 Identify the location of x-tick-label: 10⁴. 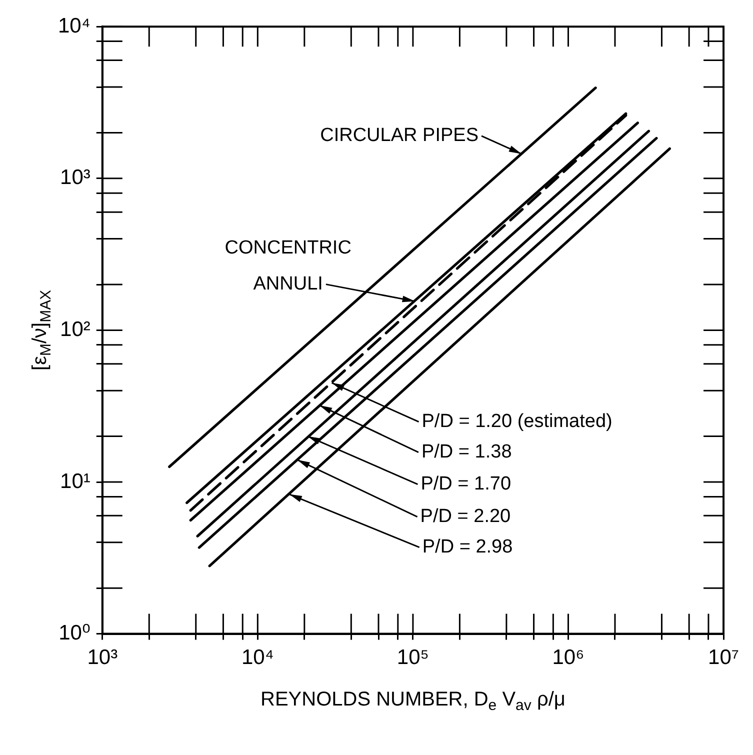
(257, 658).